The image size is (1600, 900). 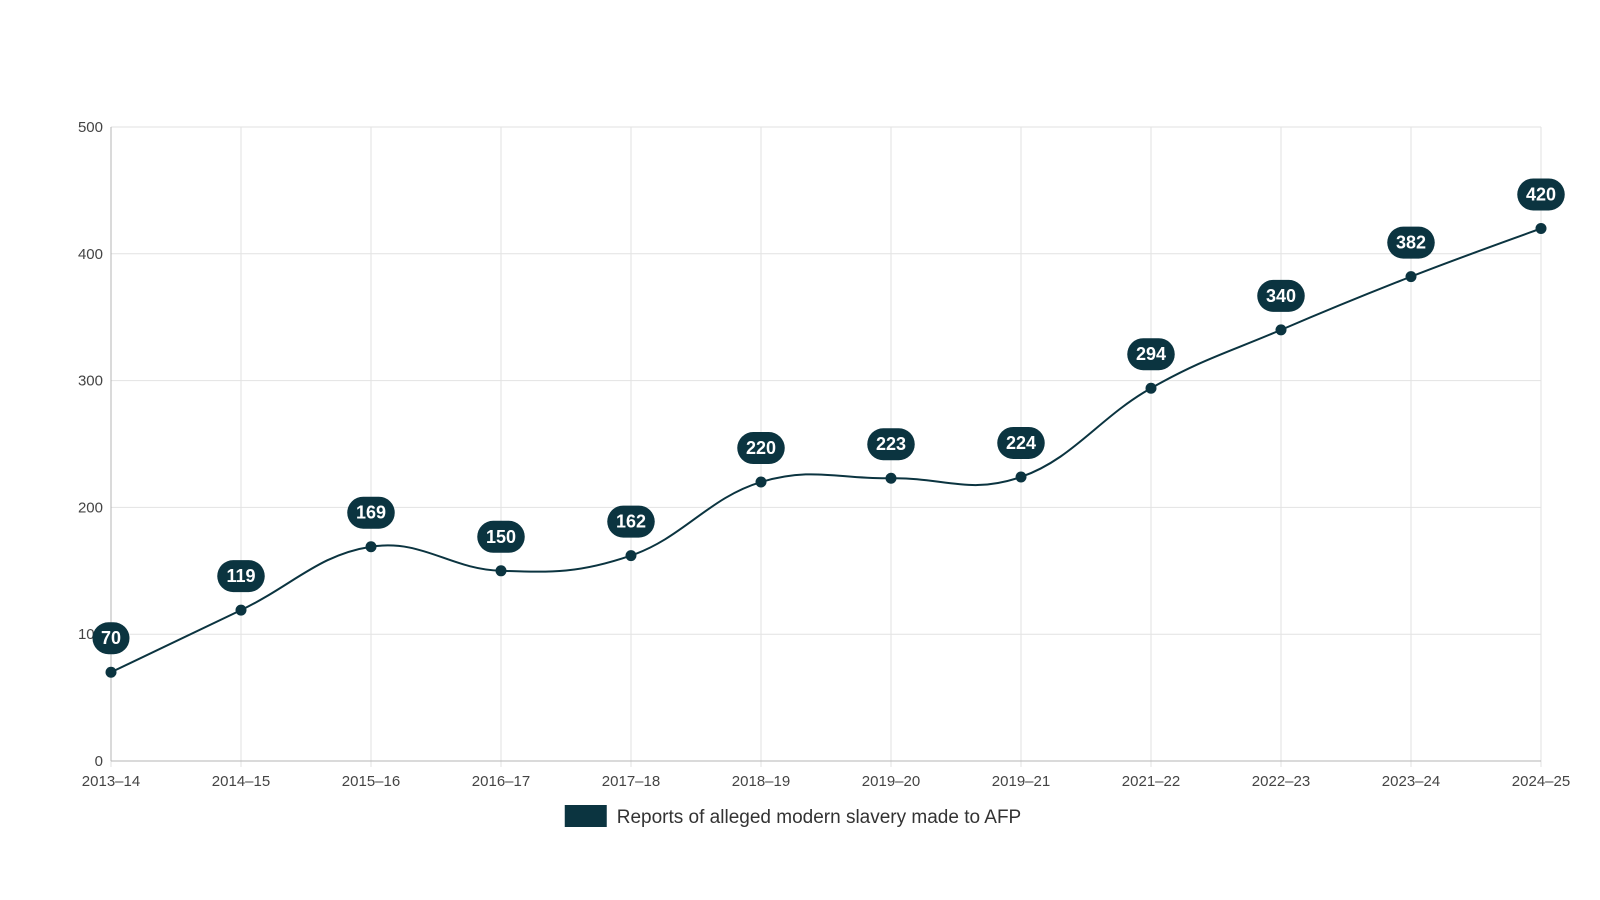 I want to click on x-tick-label: 2016–17, so click(x=501, y=781).